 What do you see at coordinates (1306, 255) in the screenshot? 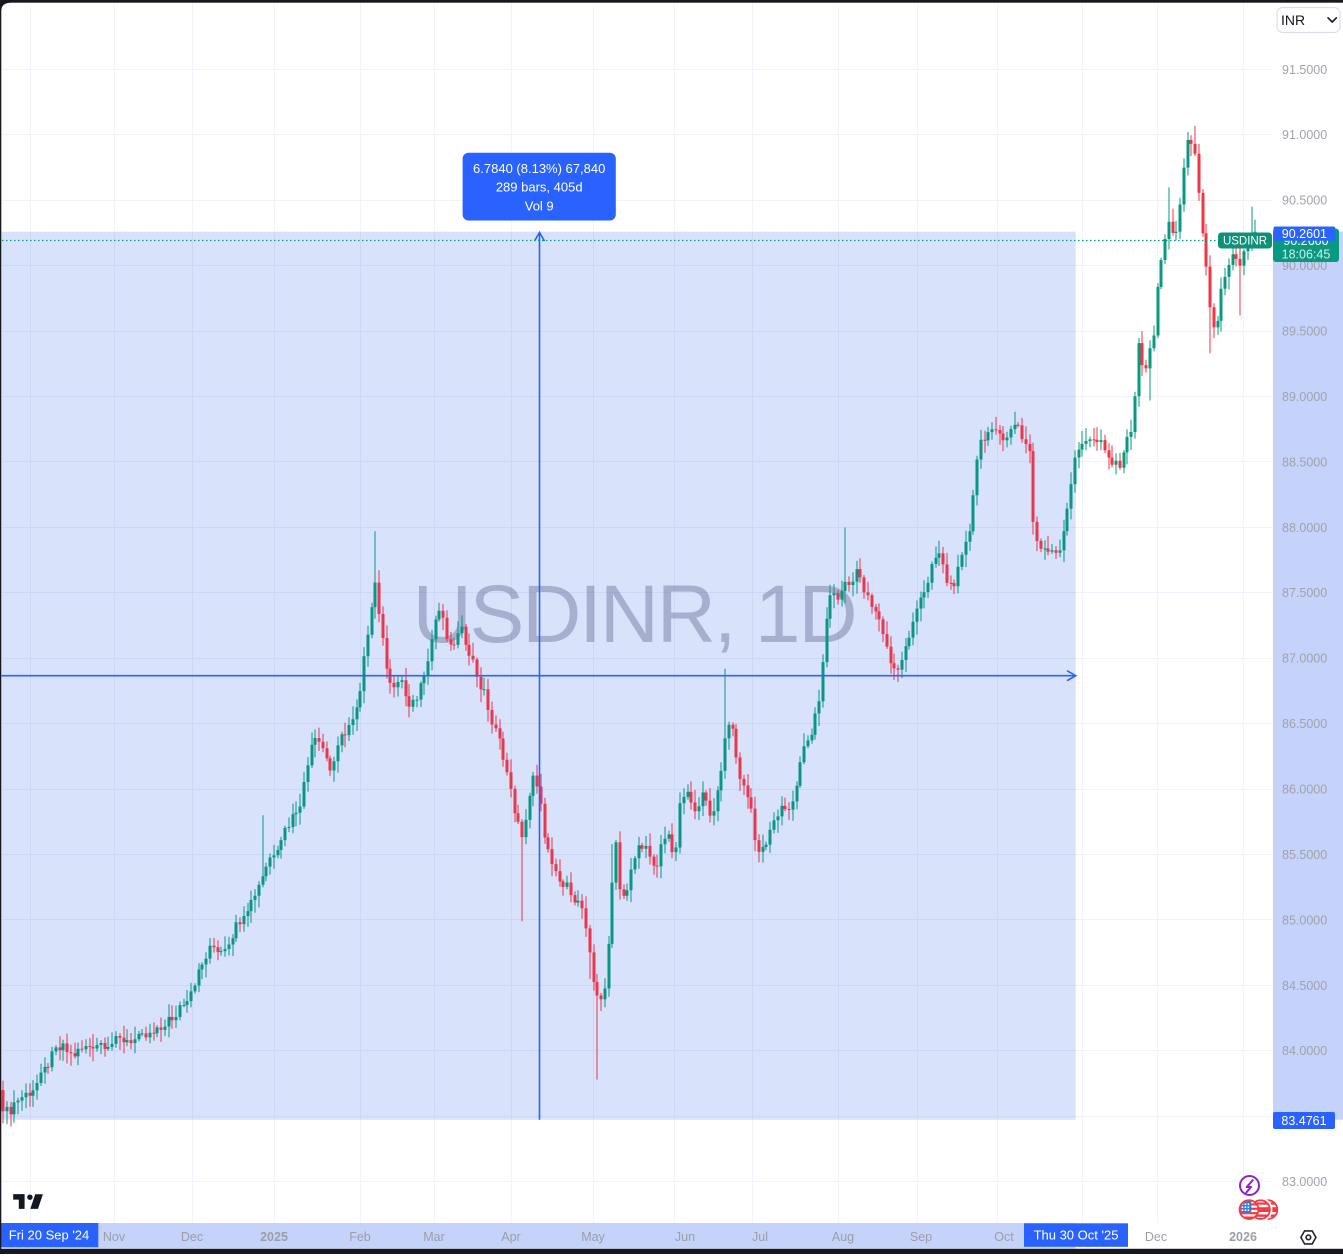
I see `svg-text: 18:06:45` at bounding box center [1306, 255].